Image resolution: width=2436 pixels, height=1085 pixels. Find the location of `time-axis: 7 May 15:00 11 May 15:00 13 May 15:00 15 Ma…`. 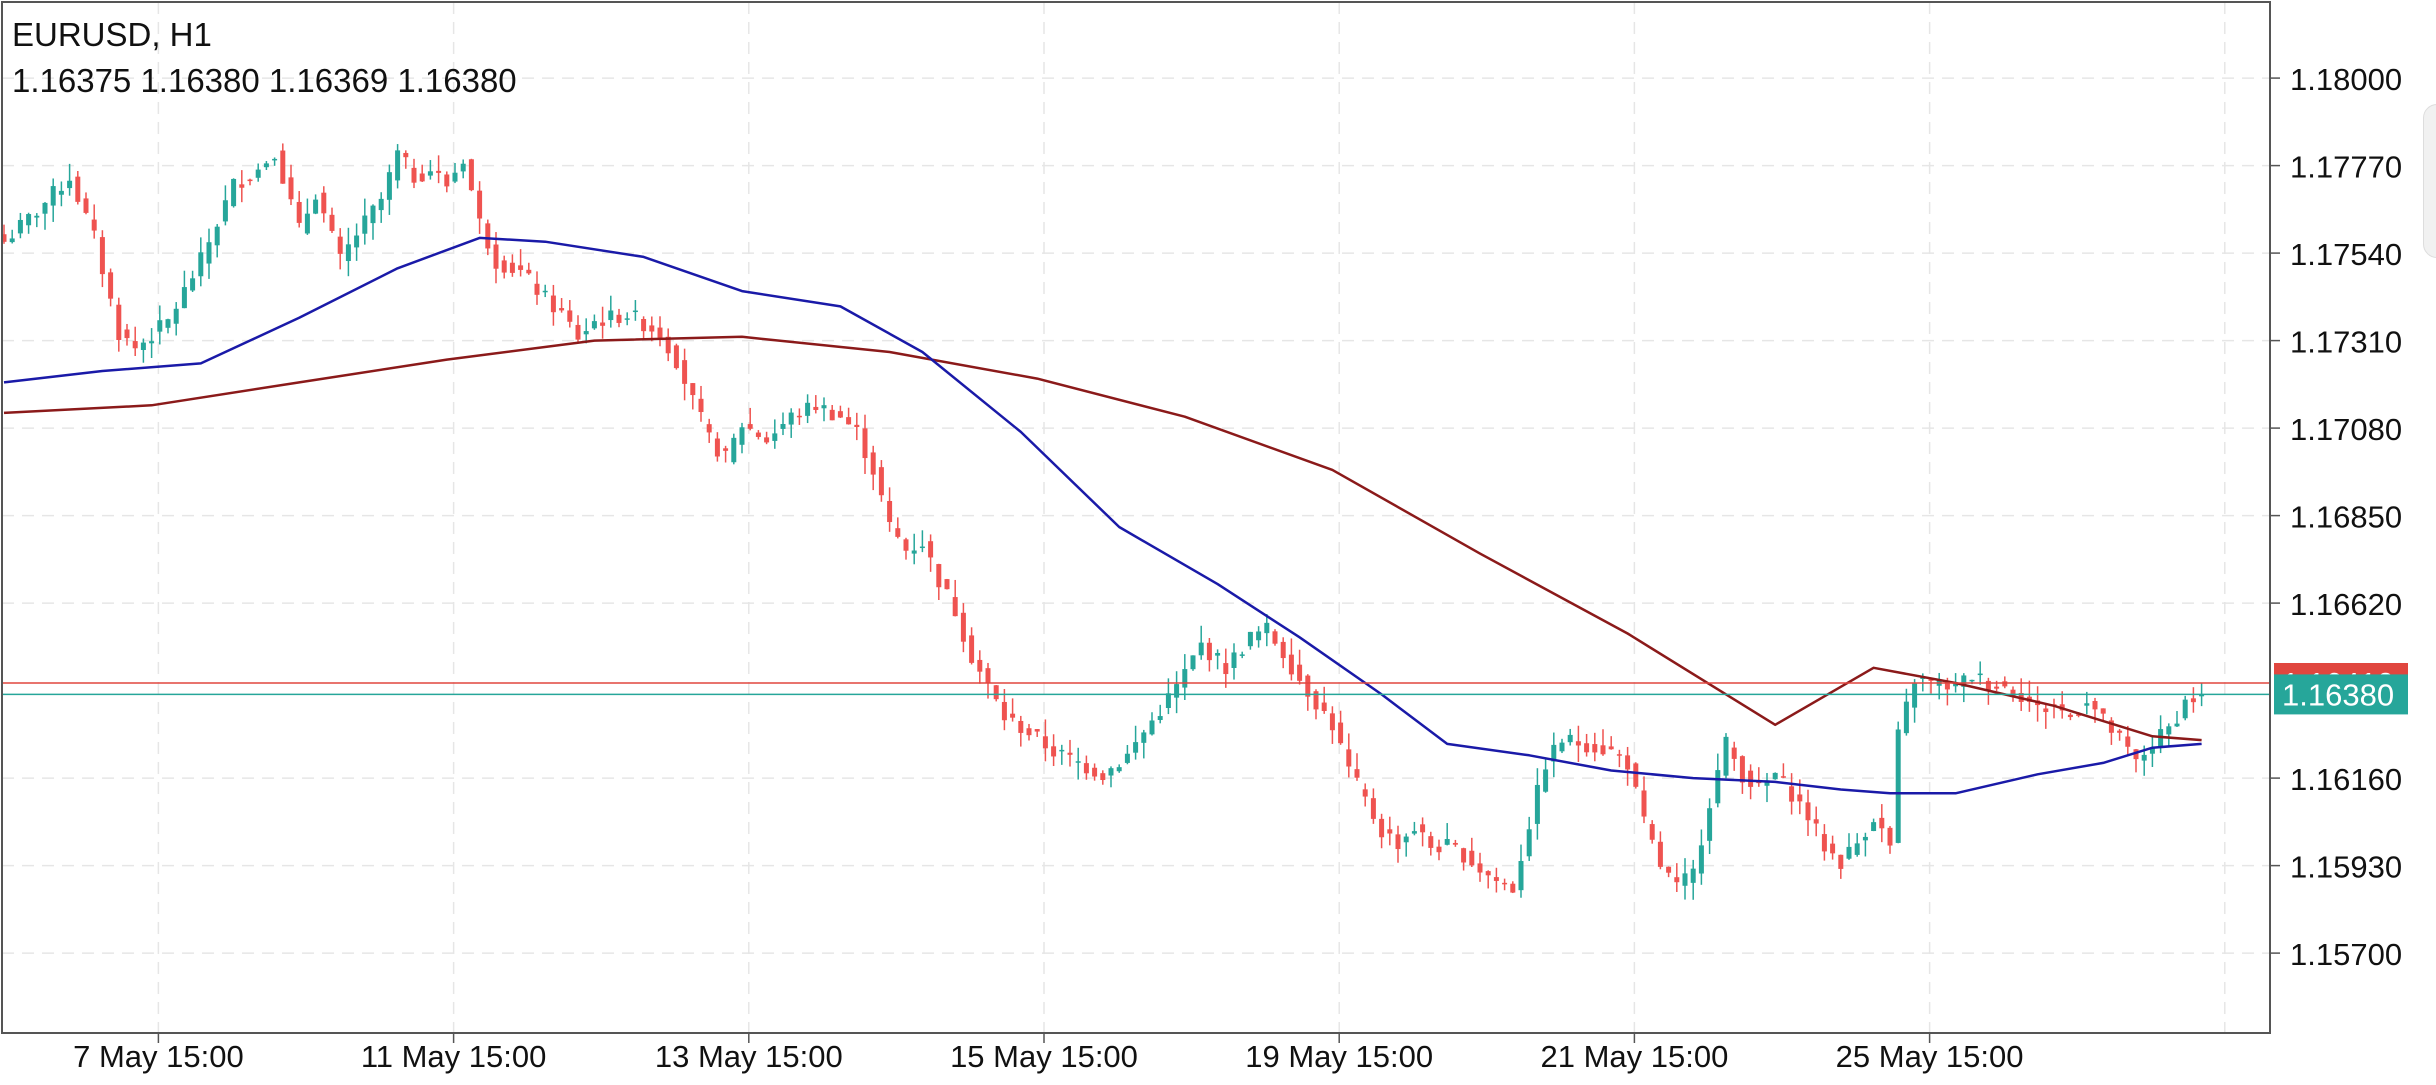

time-axis: 7 May 15:00 11 May 15:00 13 May 15:00 15 Ma… is located at coordinates (1048, 1053).